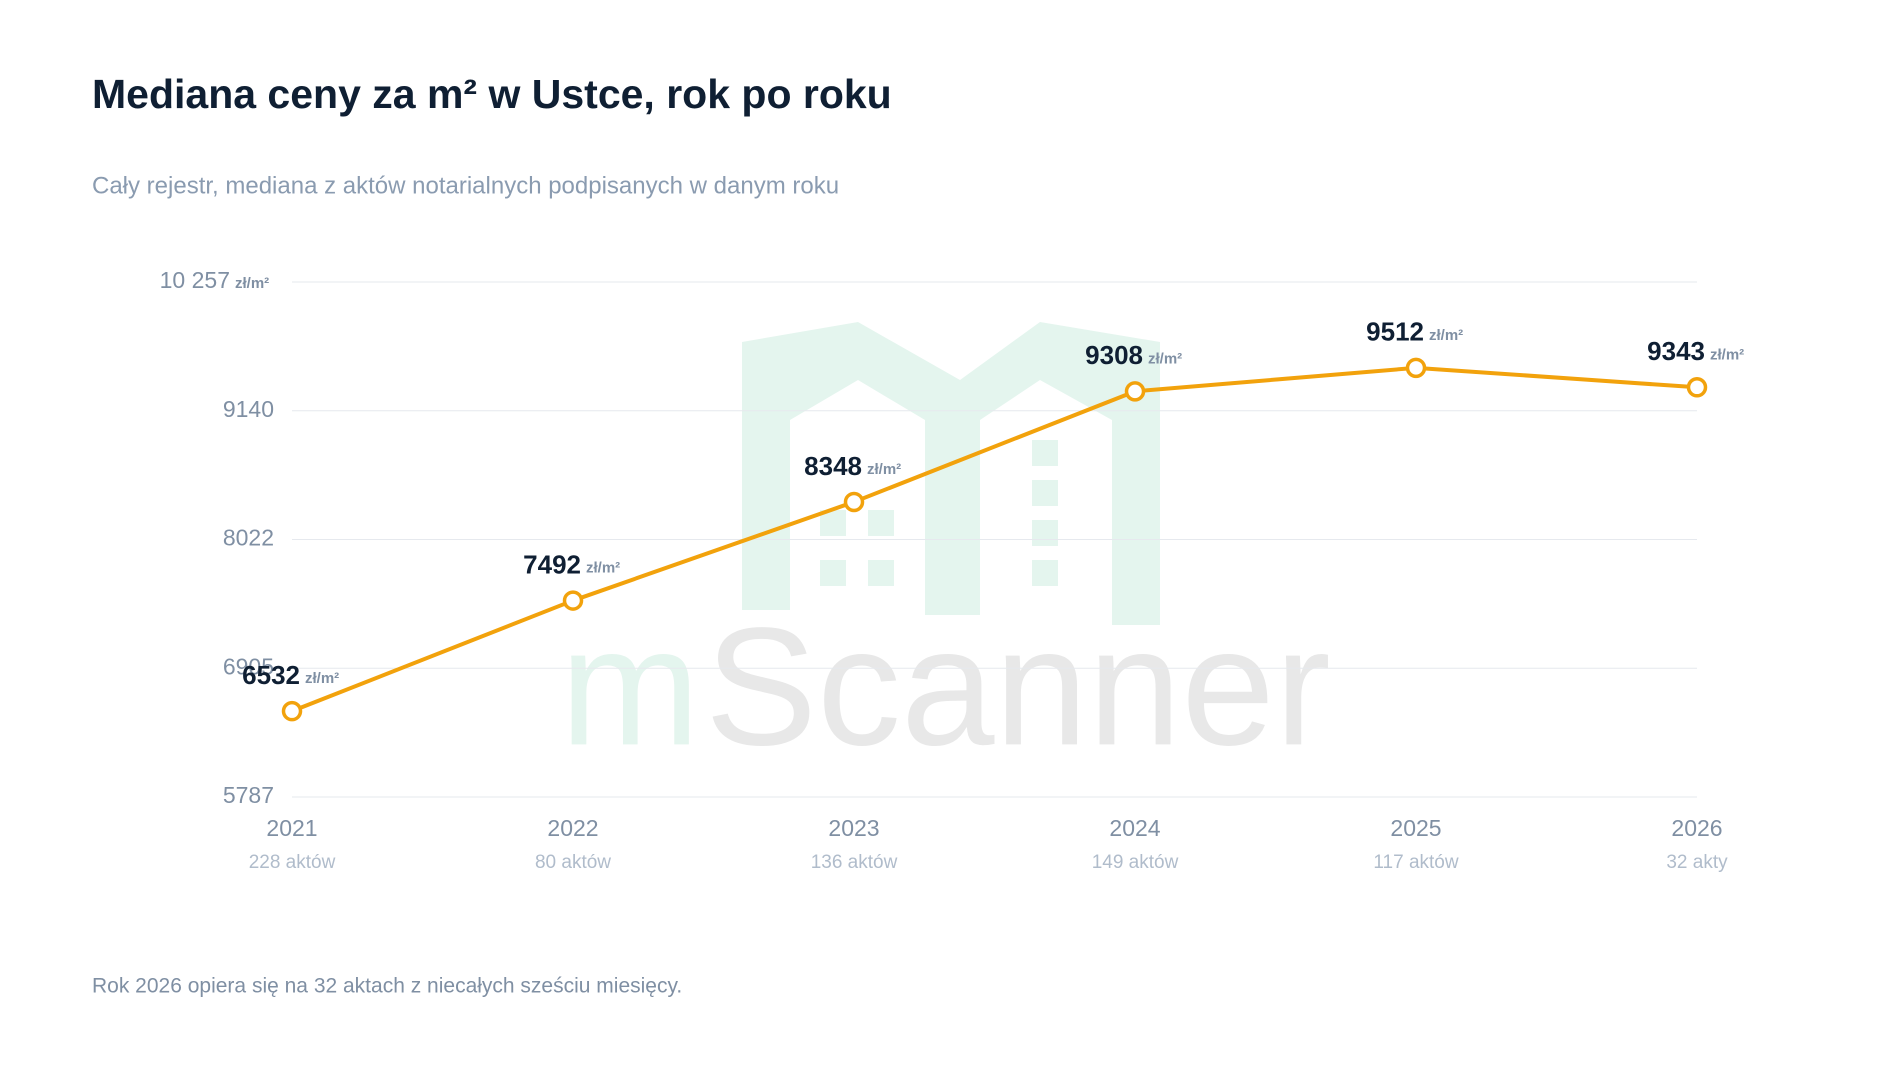  I want to click on x-tick-label: 2023, so click(853, 828).